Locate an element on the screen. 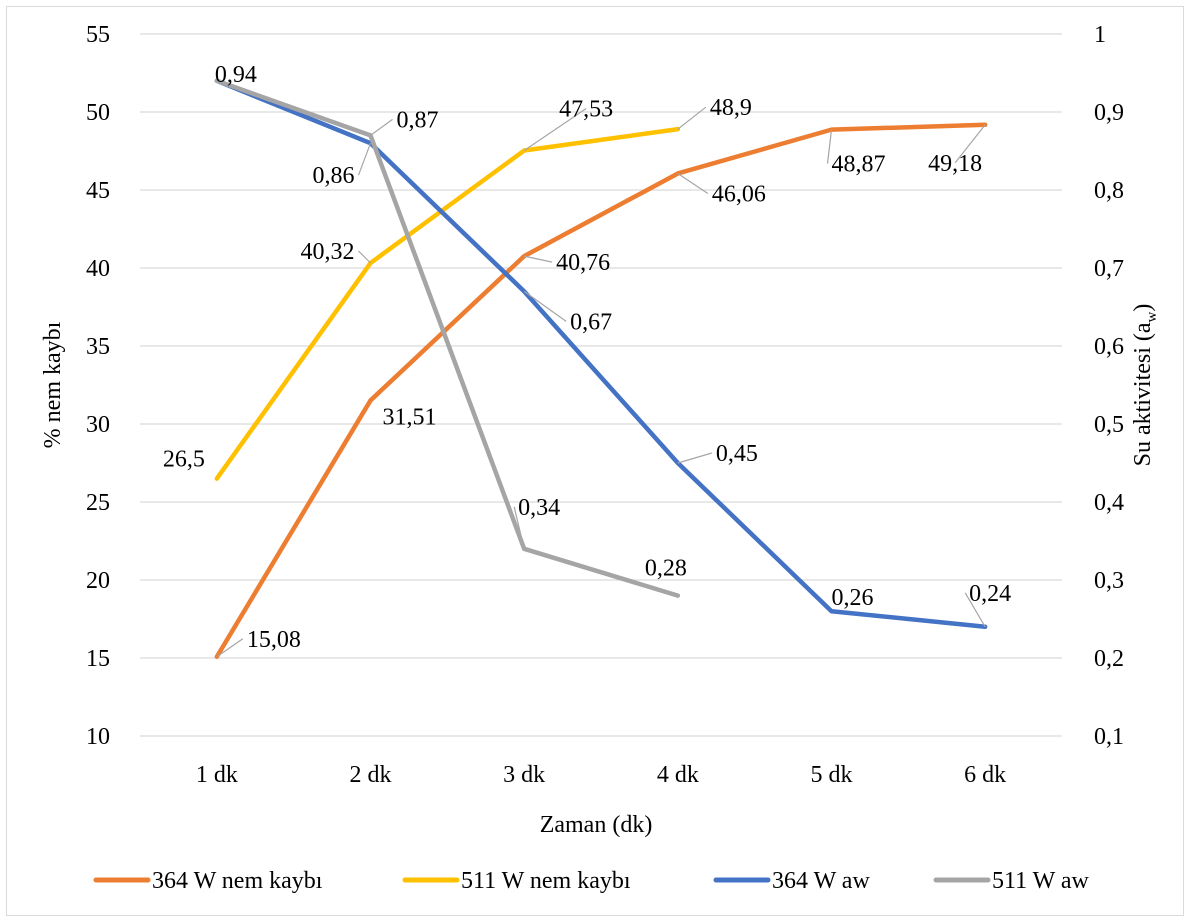 Image resolution: width=1192 pixels, height=924 pixels. y-tick-label: 30 is located at coordinates (98, 425).